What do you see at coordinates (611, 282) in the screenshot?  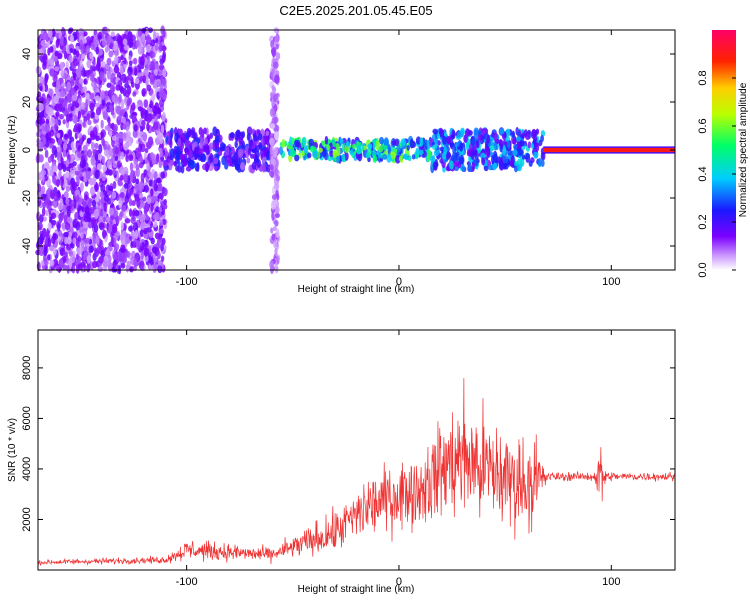 I see `spectrogram-x-tick-label: 100` at bounding box center [611, 282].